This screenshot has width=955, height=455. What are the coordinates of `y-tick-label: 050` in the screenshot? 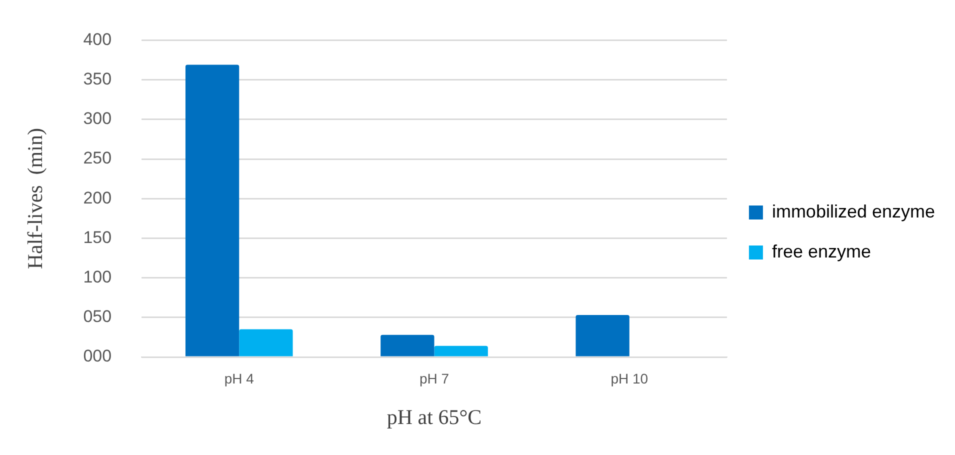 It's located at (97, 316).